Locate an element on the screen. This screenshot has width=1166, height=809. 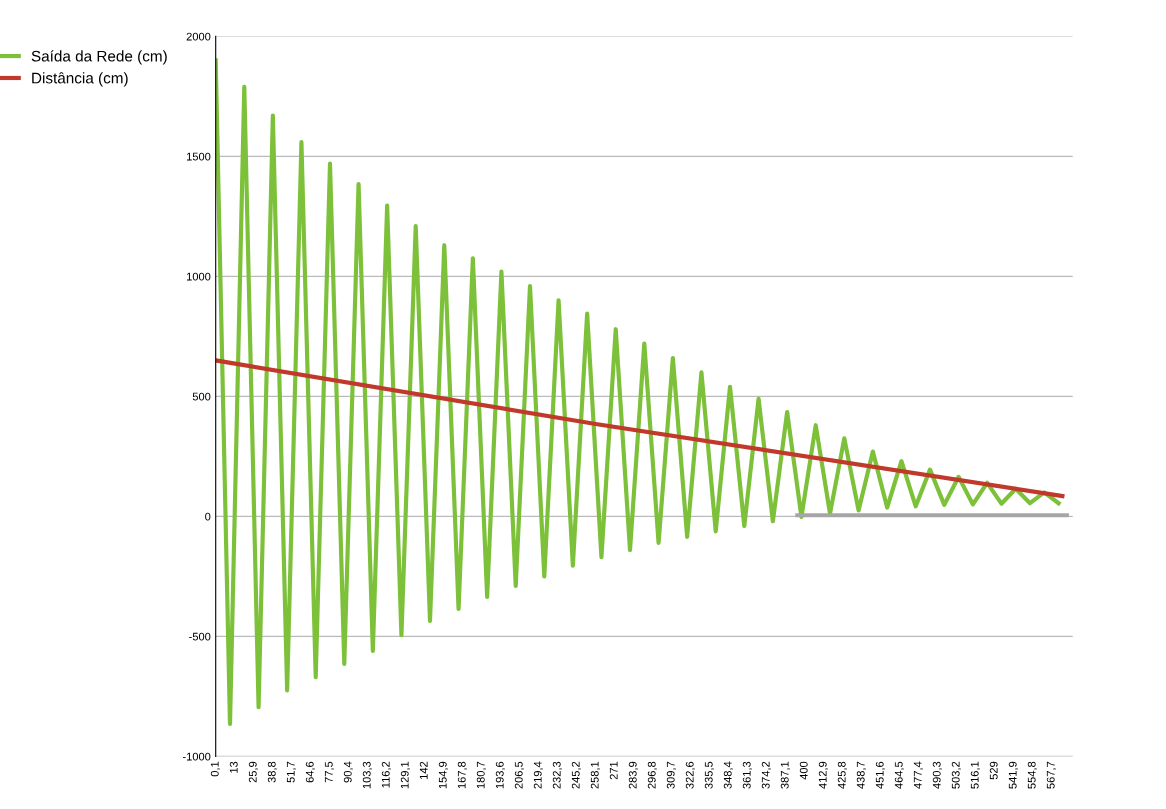
x-tick-label: 283,9 is located at coordinates (633, 775).